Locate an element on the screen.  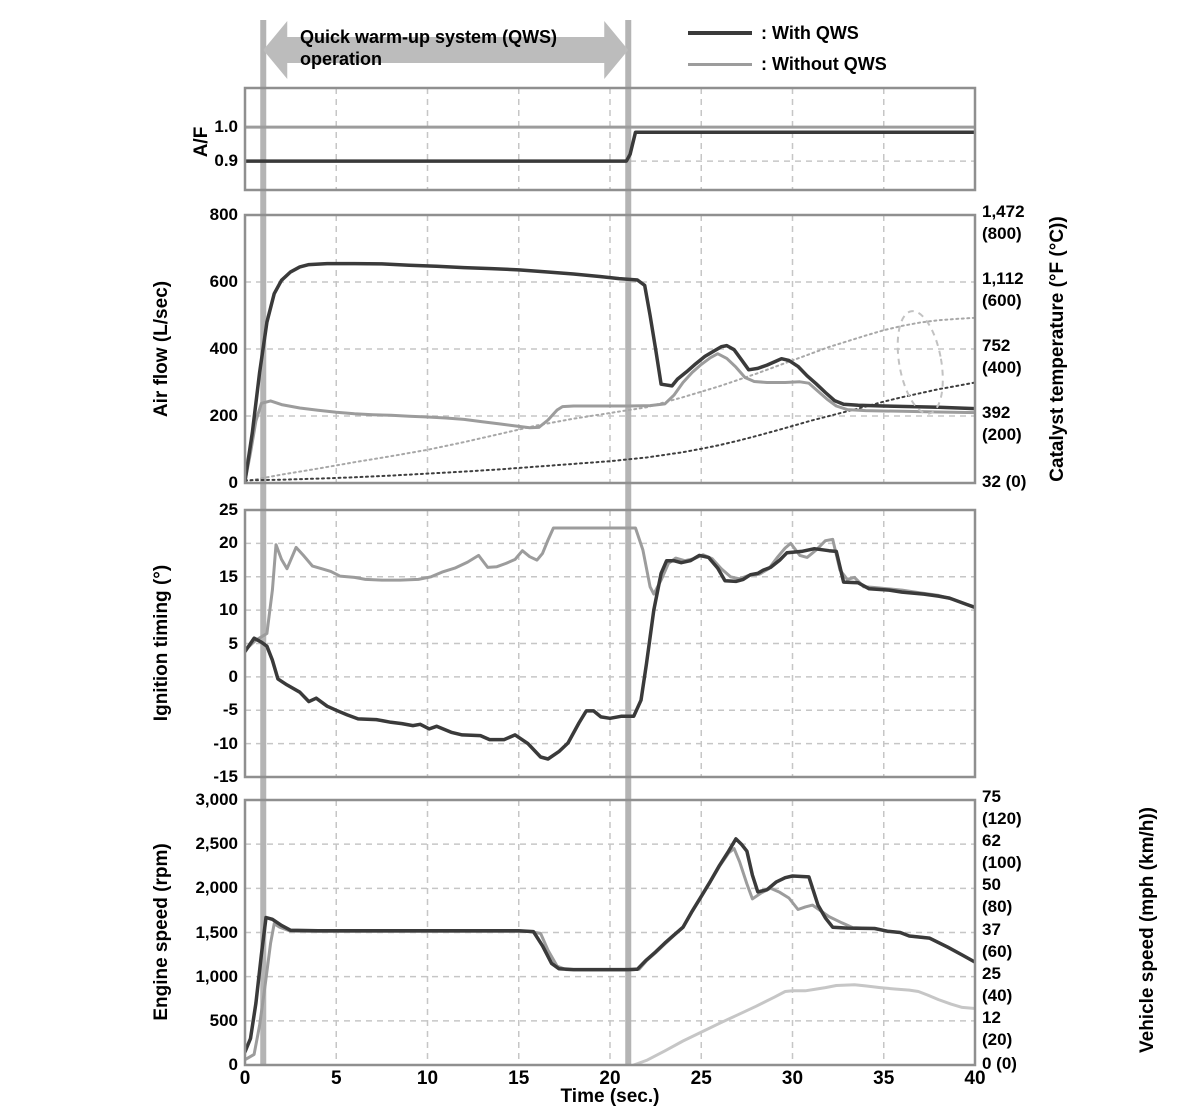
air_flow-right-tick-label: 392 is located at coordinates (996, 412).